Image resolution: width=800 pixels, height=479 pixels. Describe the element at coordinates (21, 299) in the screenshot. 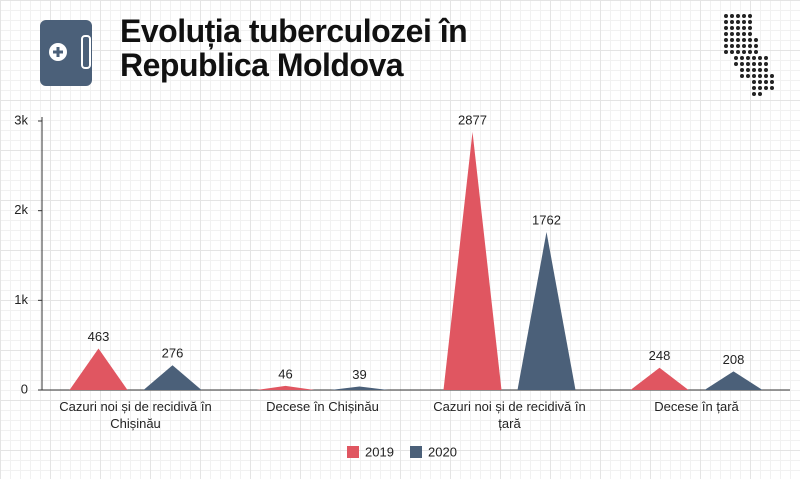

I see `y-tick-label: 1k` at that location.